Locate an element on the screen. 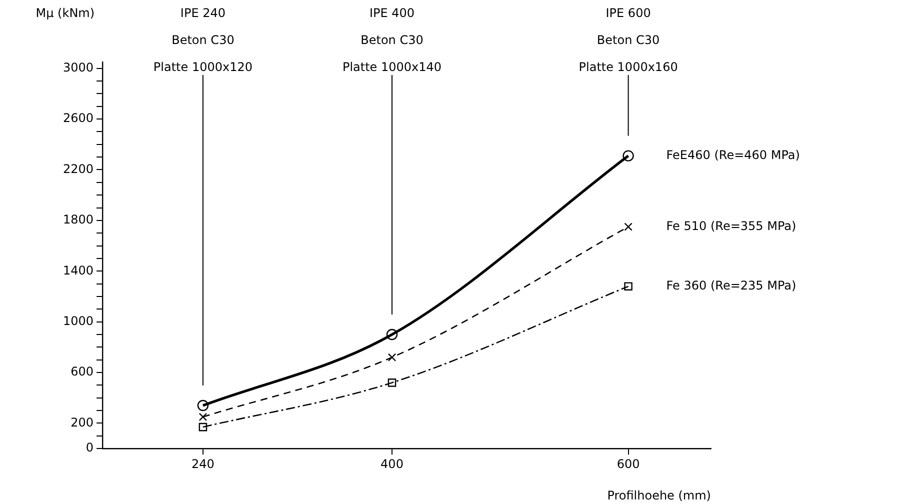 The image size is (898, 503). y-tick-label: 1400 is located at coordinates (78, 270).